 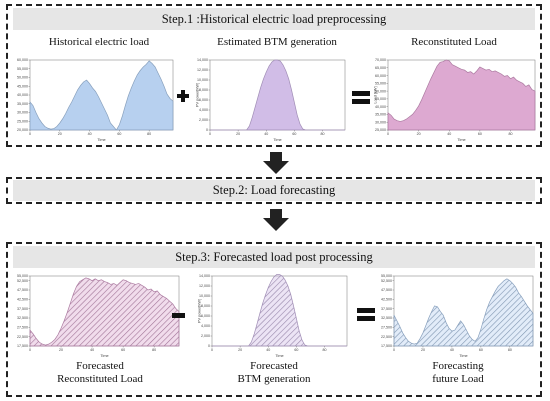 I want to click on step3-label-forecast-btm-line2: BTM generation, so click(x=274, y=379).